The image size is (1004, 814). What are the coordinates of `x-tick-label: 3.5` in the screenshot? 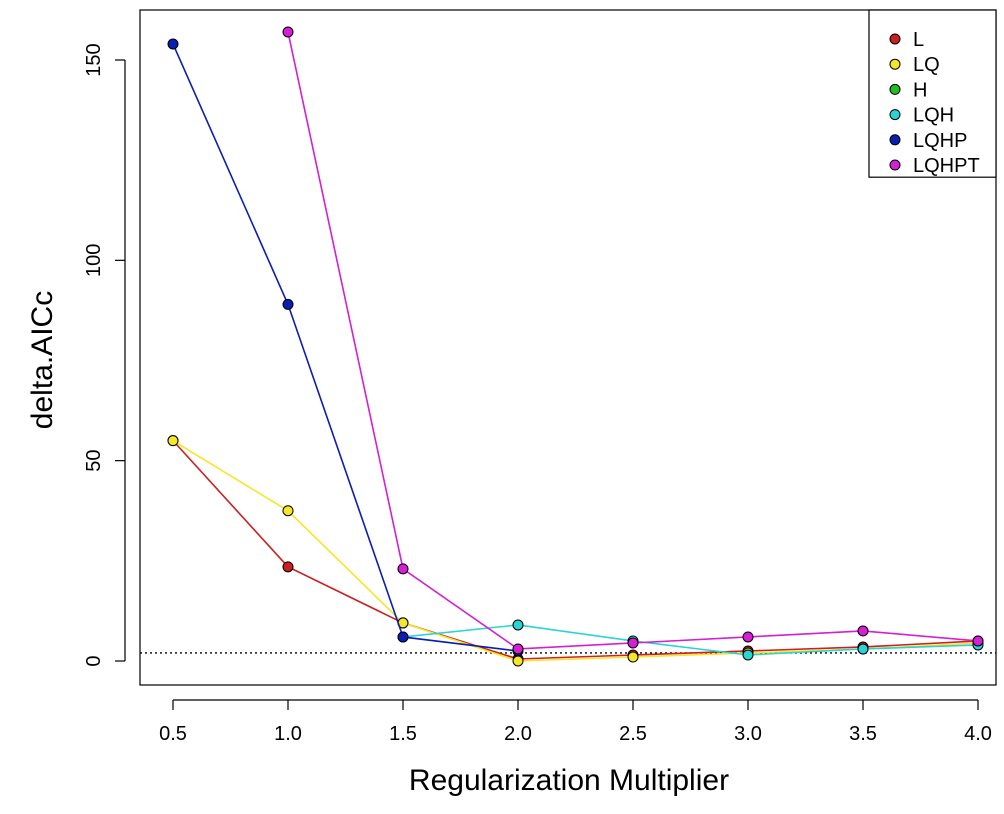 It's located at (863, 734).